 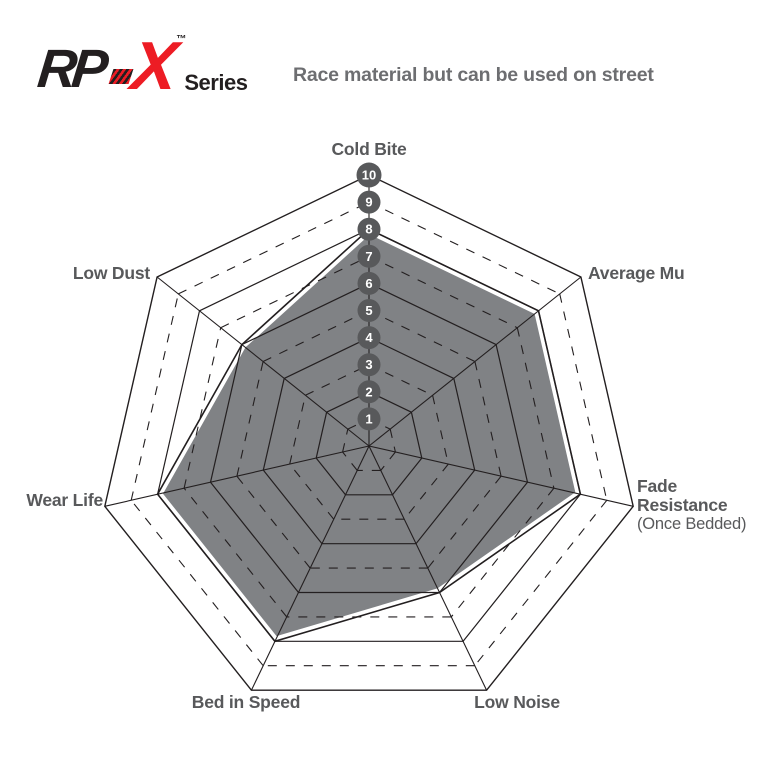 I want to click on brand-rp-text: RP, so click(x=70, y=69).